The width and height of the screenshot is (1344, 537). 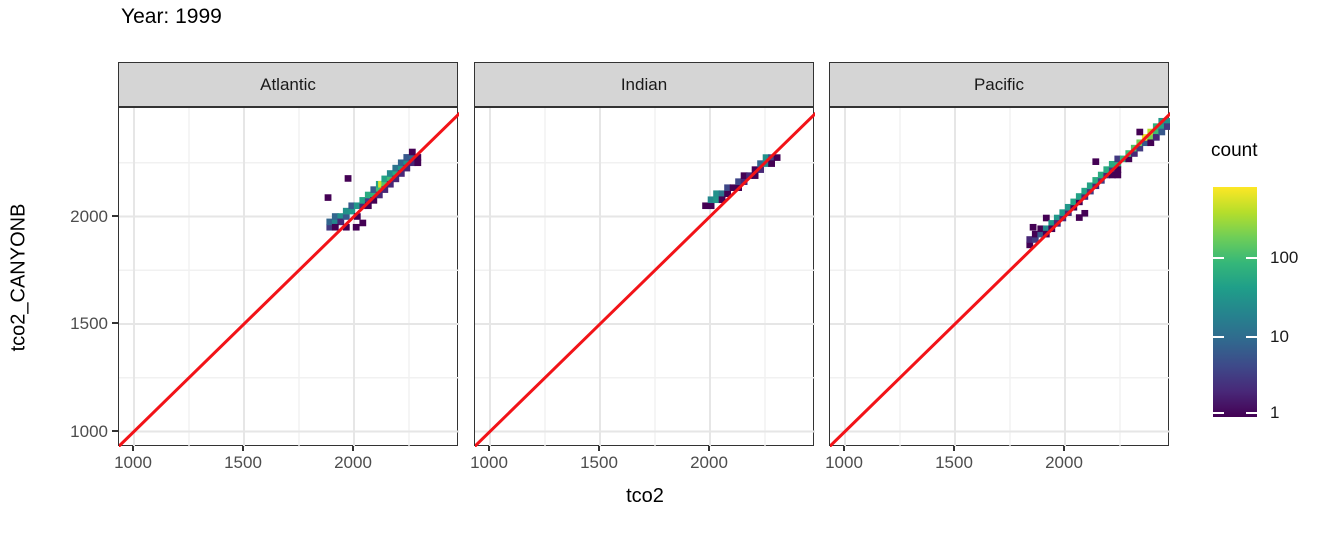 What do you see at coordinates (1235, 302) in the screenshot?
I see `legend-colorbar` at bounding box center [1235, 302].